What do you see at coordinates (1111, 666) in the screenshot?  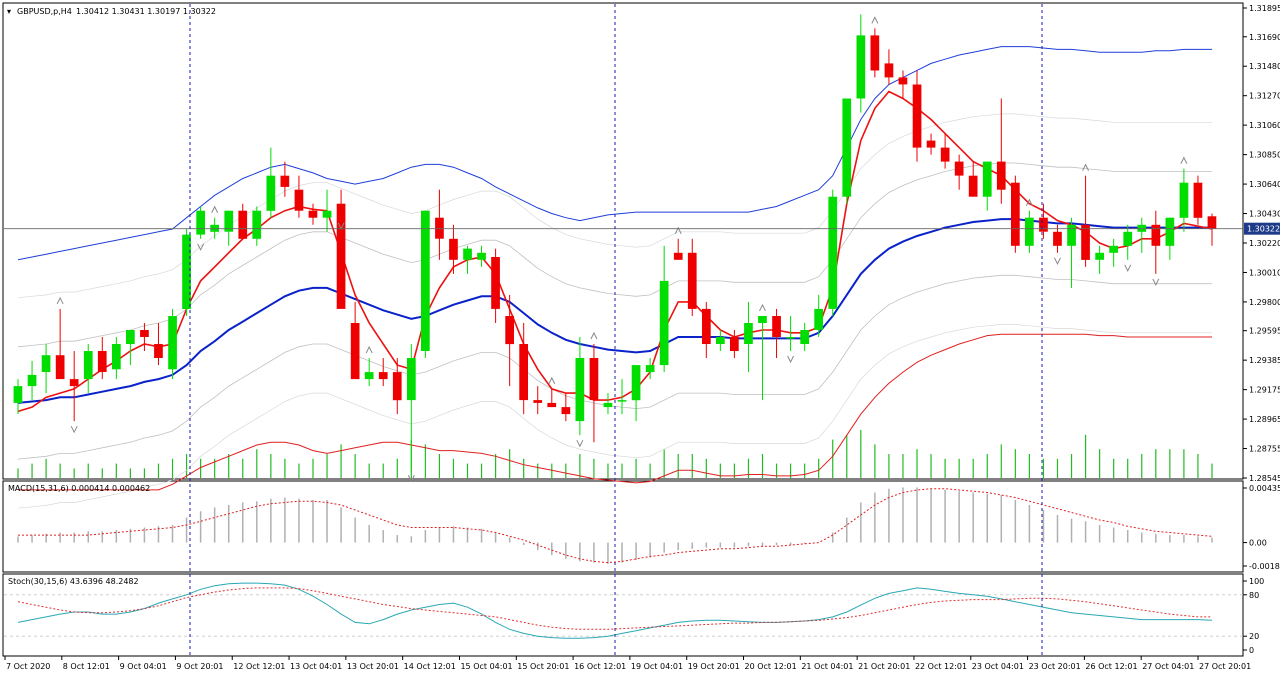 I see `time-tick-label: 26 Oct 12:01` at bounding box center [1111, 666].